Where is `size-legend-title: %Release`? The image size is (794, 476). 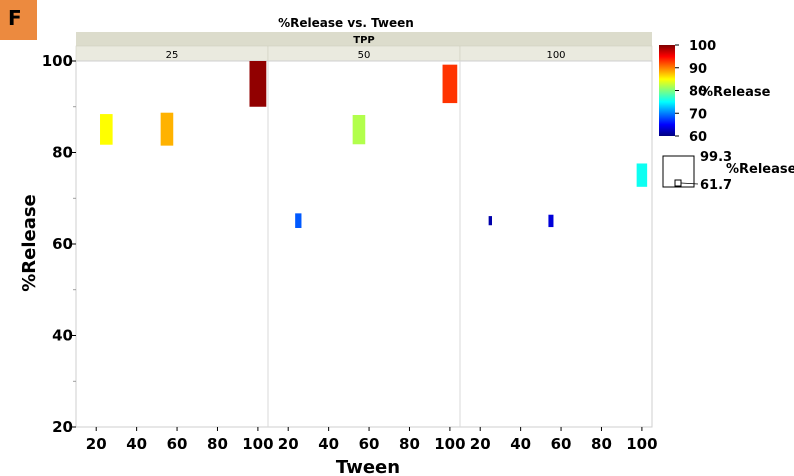
size-legend-title: %Release is located at coordinates (760, 169).